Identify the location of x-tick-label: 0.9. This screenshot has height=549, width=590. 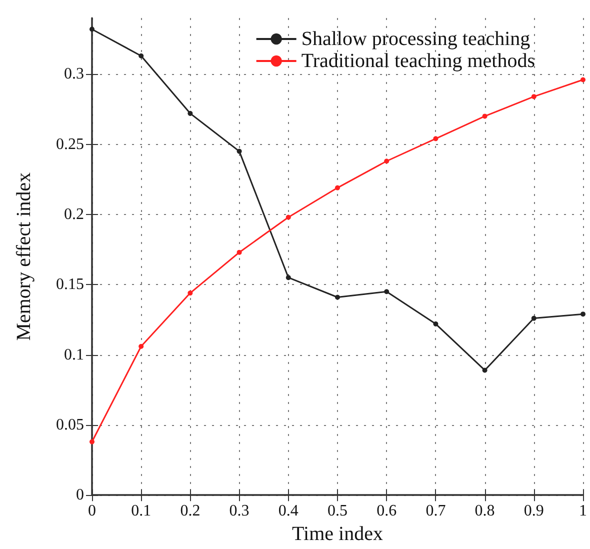
(534, 511).